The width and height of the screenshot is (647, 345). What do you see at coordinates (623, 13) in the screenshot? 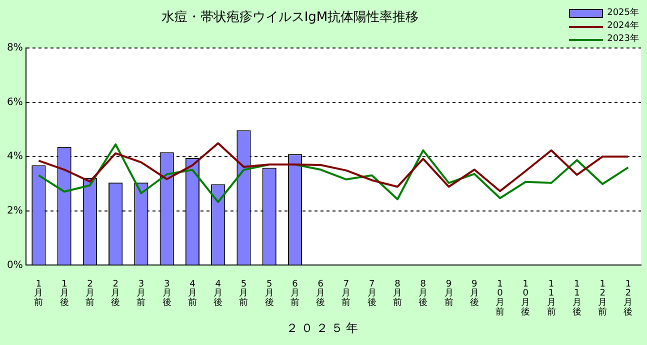
I see `legend-label: 2025年` at bounding box center [623, 13].